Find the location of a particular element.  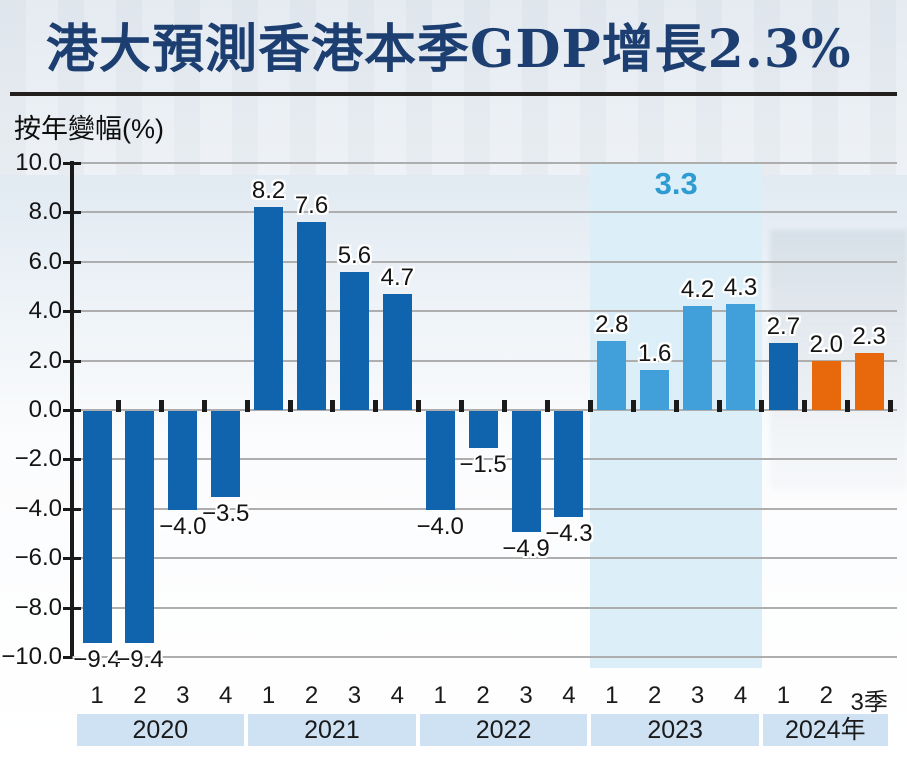

y-axis-tick-label: −8.0 is located at coordinates (38, 607).